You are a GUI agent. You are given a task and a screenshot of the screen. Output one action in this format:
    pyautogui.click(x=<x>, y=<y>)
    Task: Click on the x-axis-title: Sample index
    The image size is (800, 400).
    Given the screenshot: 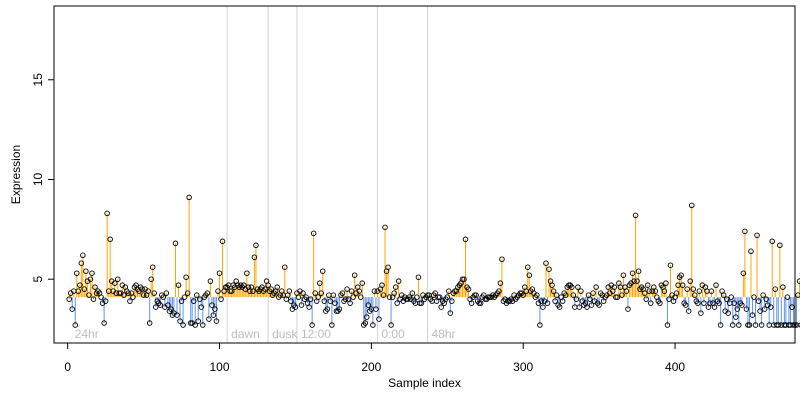 What is the action you would take?
    pyautogui.click(x=424, y=383)
    